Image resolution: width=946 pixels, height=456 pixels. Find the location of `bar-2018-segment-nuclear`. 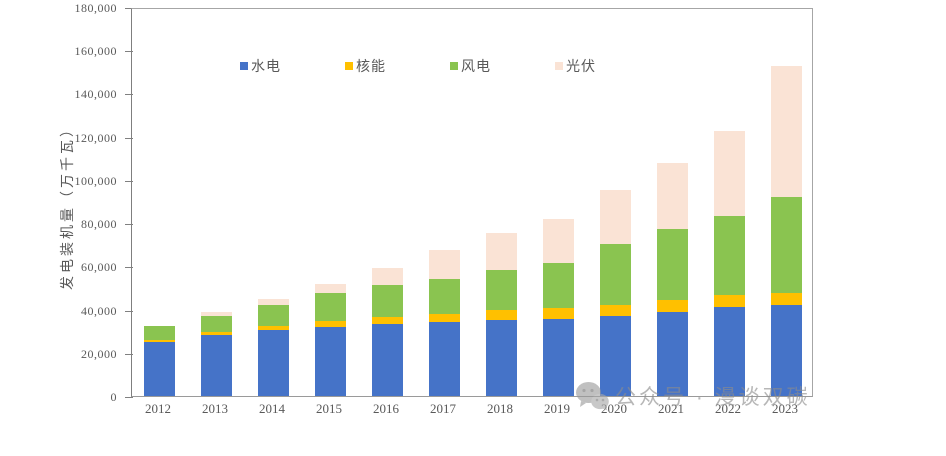

bar-2018-segment-nuclear is located at coordinates (501, 315).